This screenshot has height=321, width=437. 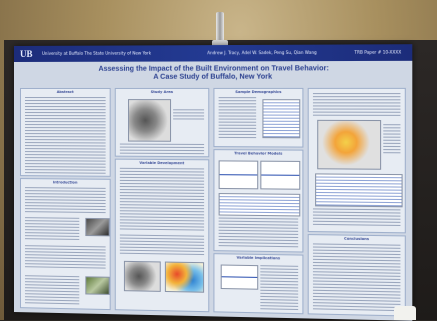 I want to click on conclusions-text, so click(x=356, y=277).